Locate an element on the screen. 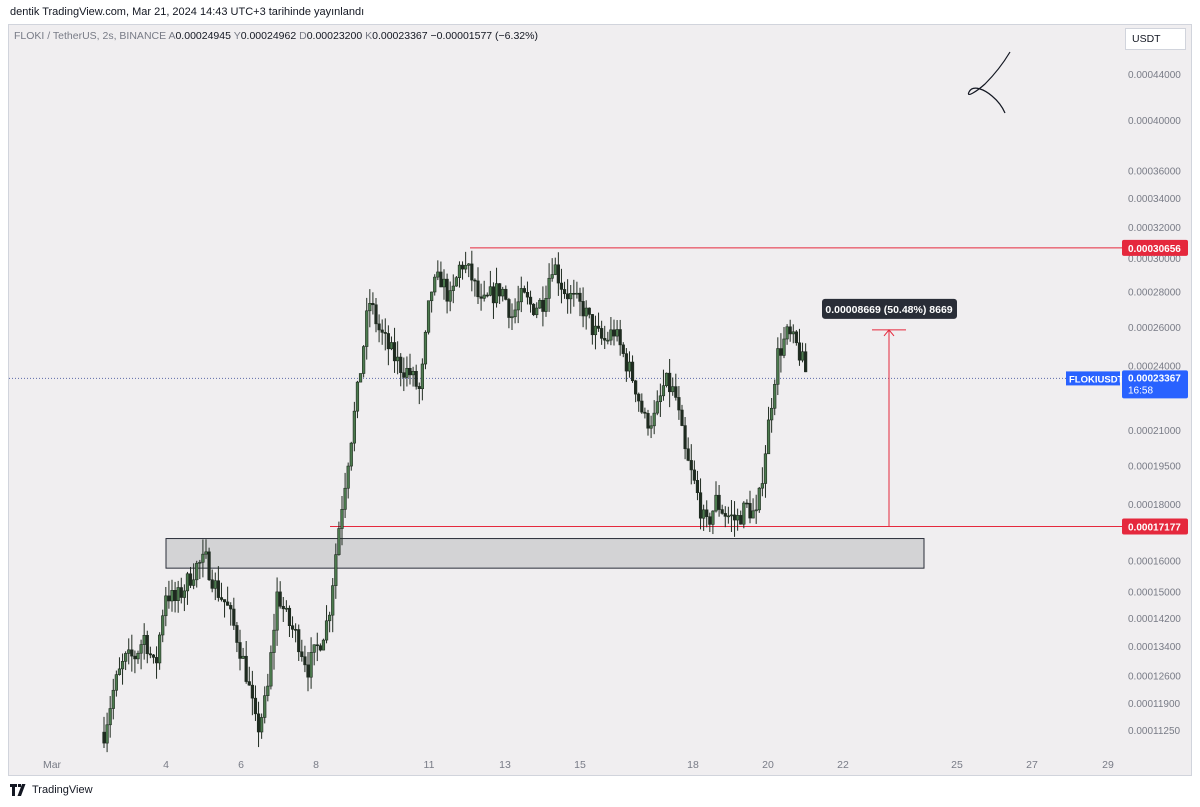 This screenshot has height=807, width=1200. y-tick-label: 0.00016000 is located at coordinates (1154, 562).